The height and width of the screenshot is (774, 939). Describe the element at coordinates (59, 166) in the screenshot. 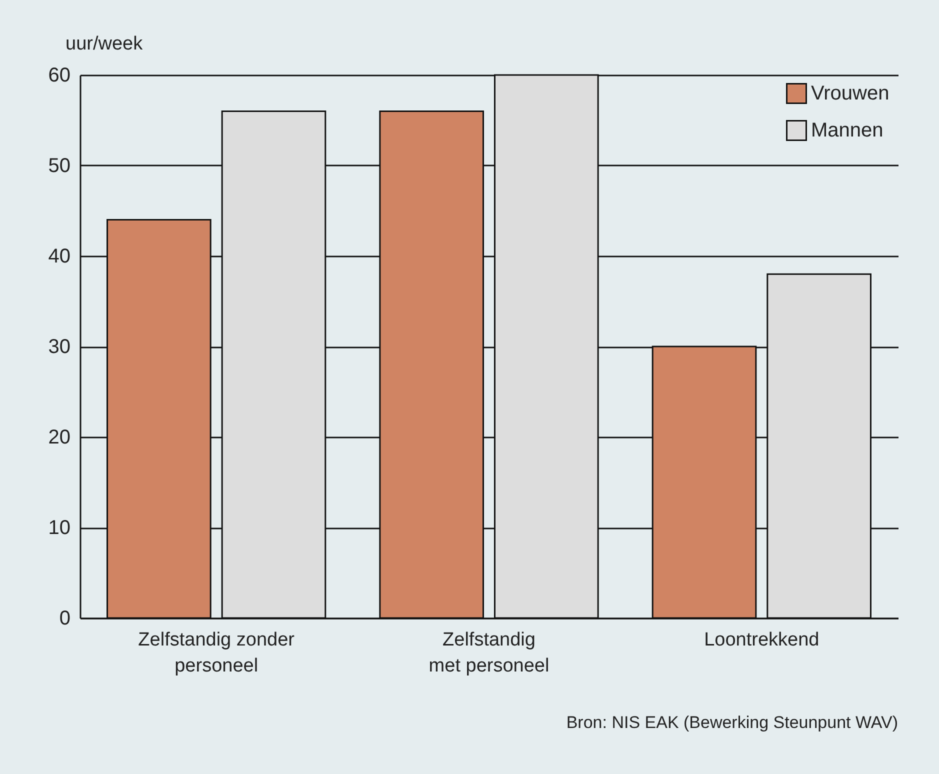

I see `y-tick-label: 50` at that location.